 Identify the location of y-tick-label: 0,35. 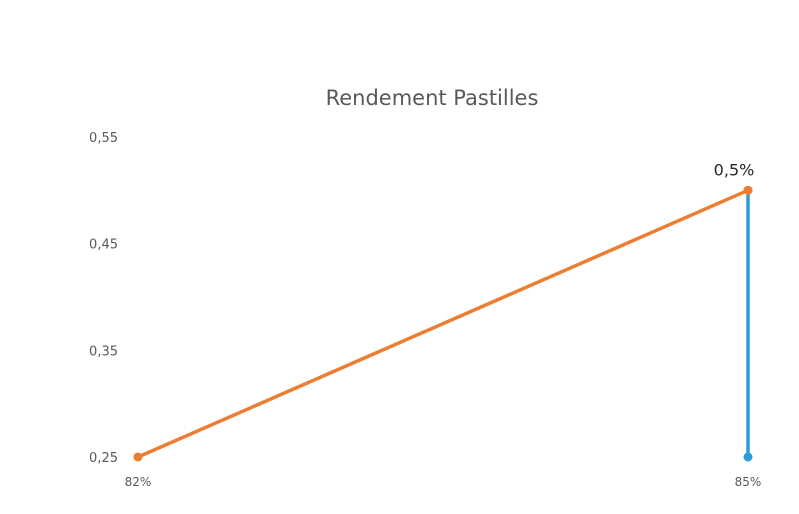
(103, 351).